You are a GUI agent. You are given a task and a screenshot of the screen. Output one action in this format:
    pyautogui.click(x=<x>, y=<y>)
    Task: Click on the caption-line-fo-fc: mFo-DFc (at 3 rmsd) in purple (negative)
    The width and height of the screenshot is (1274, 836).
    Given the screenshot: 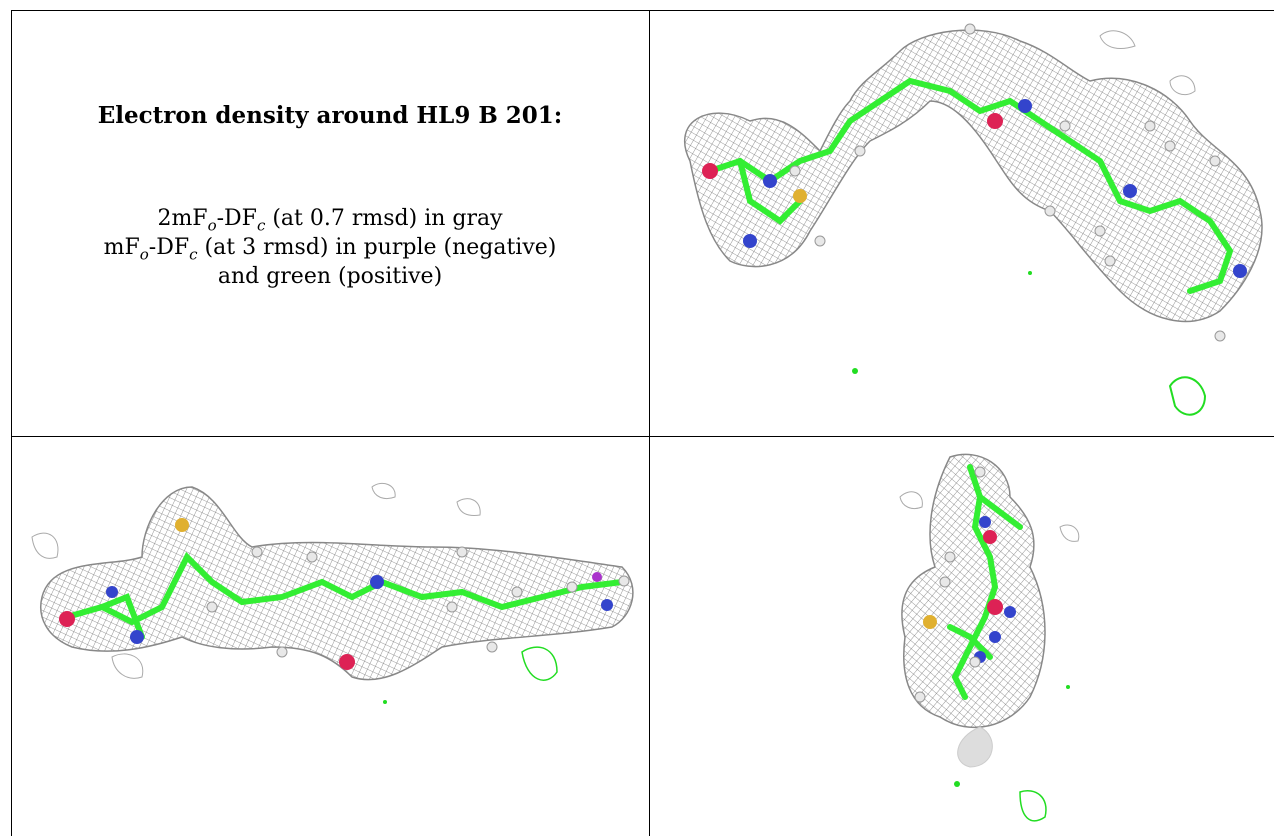 What is the action you would take?
    pyautogui.click(x=330, y=249)
    